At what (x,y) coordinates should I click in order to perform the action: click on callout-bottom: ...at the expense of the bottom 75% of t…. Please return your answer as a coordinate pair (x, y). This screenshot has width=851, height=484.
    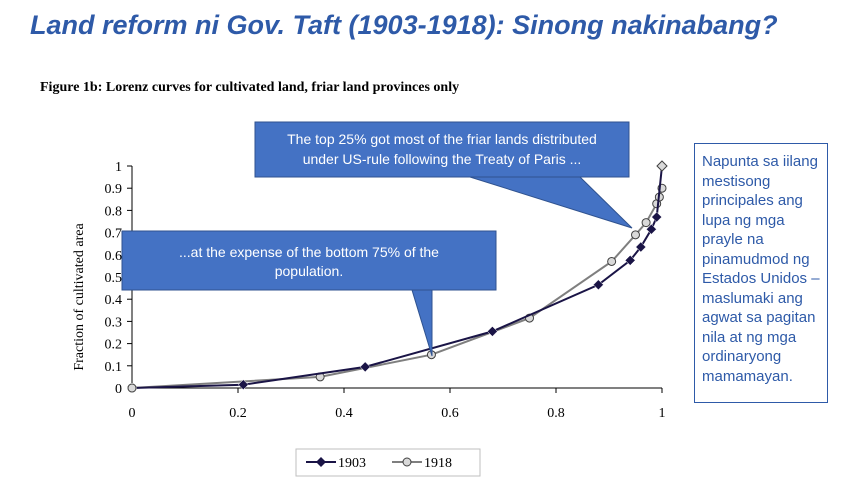
    Looking at the image, I should click on (309, 293).